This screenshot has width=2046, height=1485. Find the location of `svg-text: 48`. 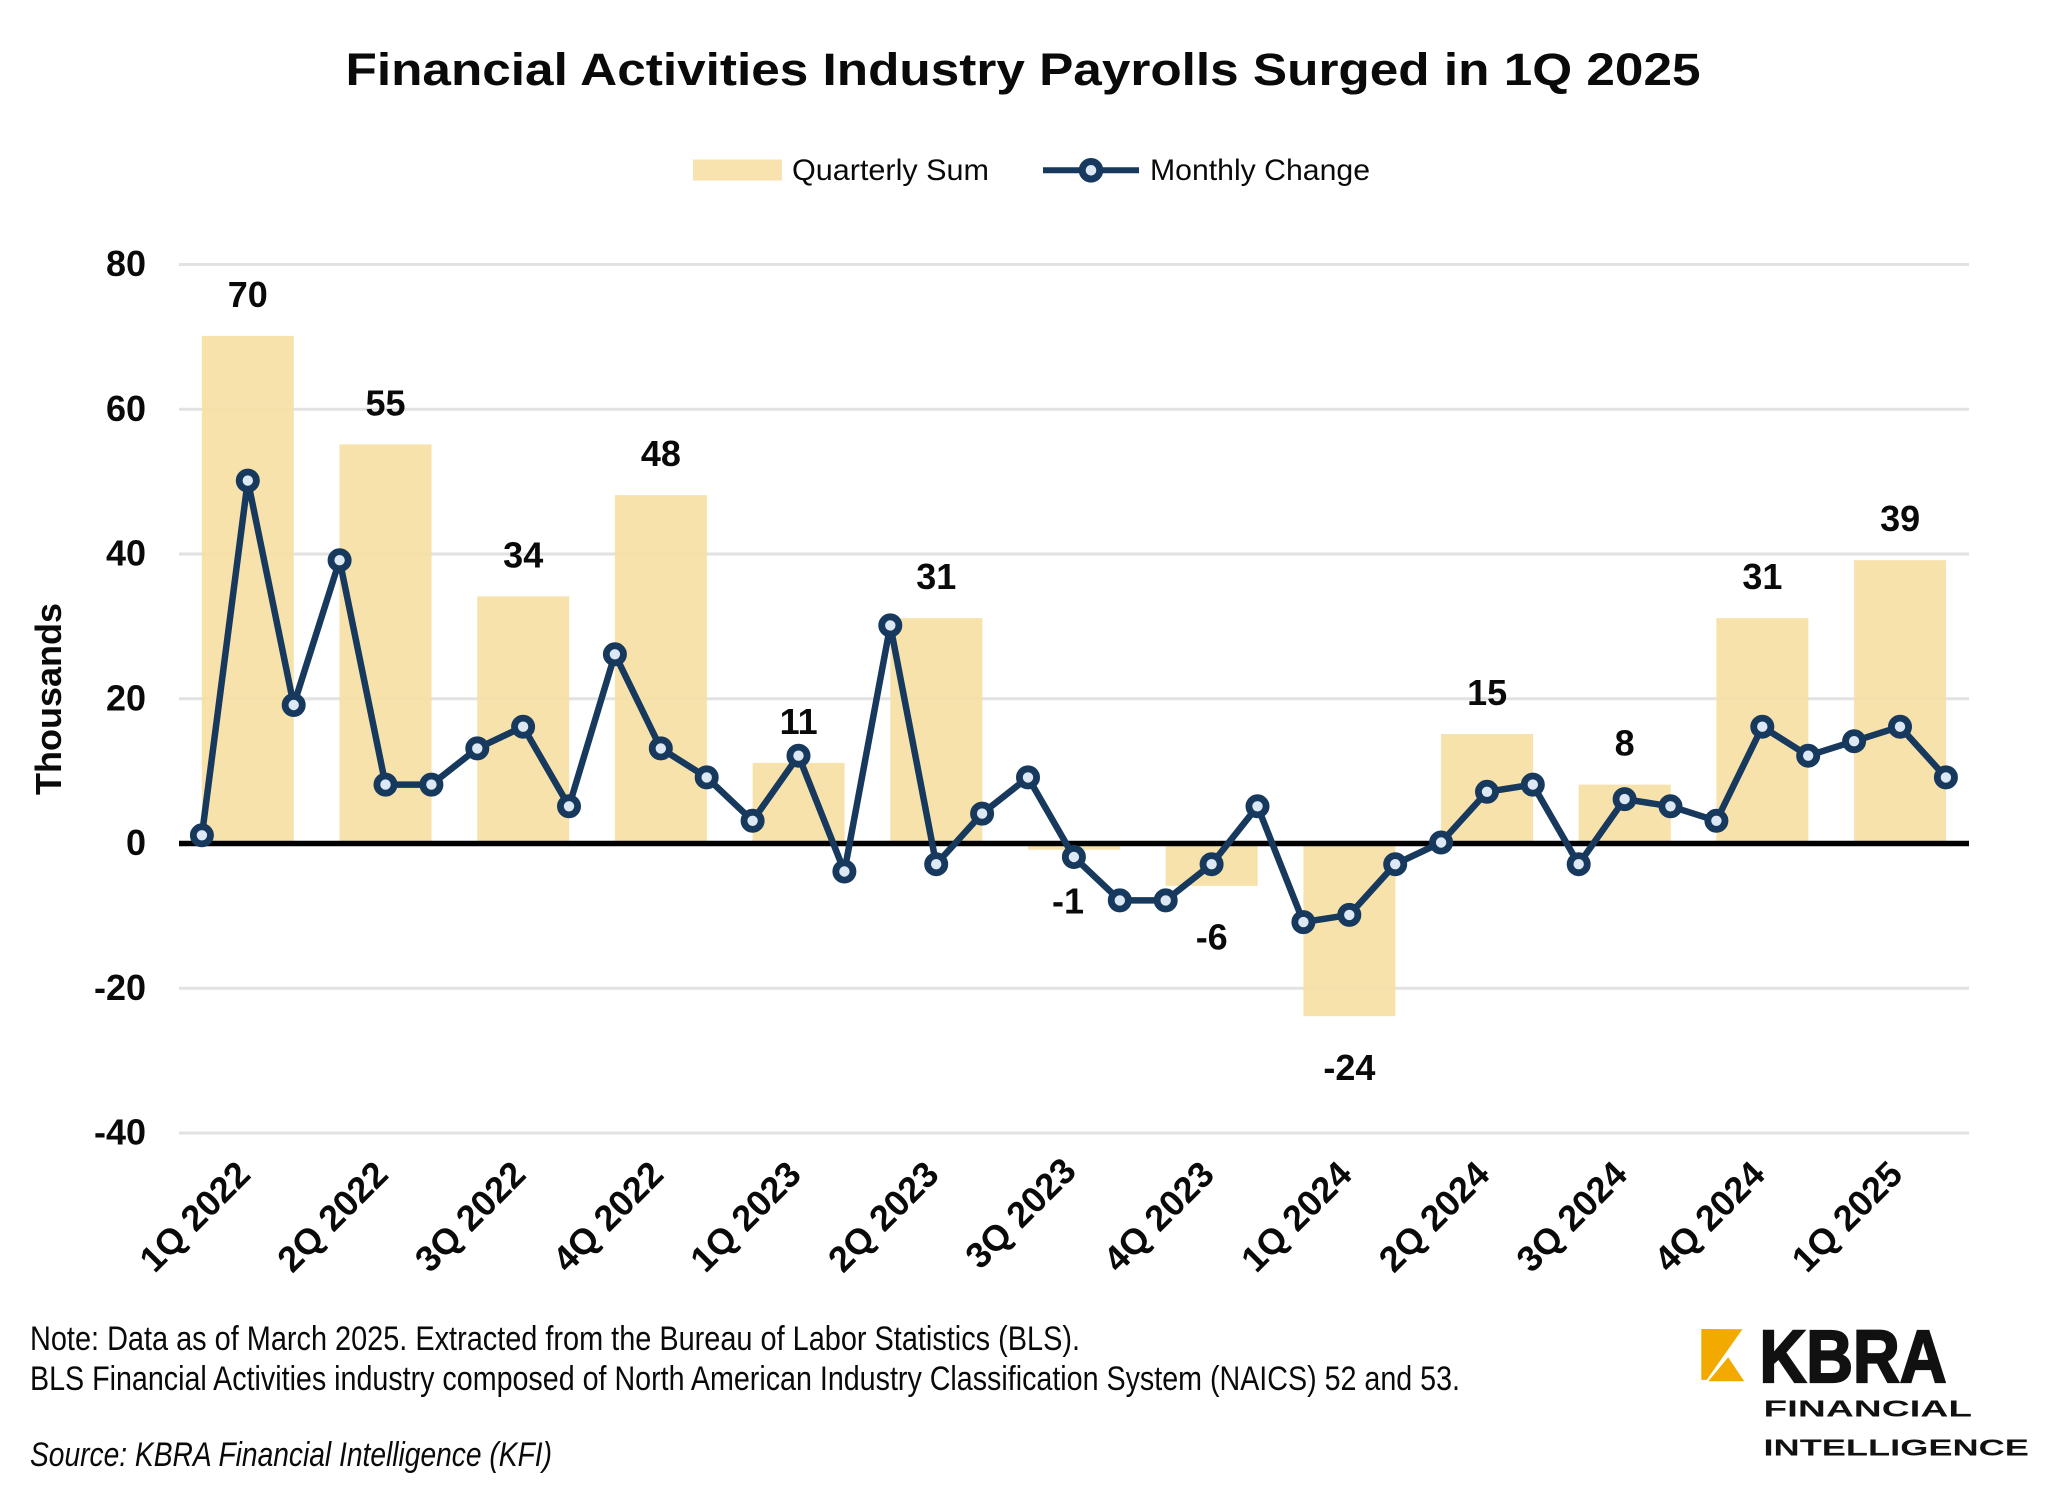

svg-text: 48 is located at coordinates (661, 453).